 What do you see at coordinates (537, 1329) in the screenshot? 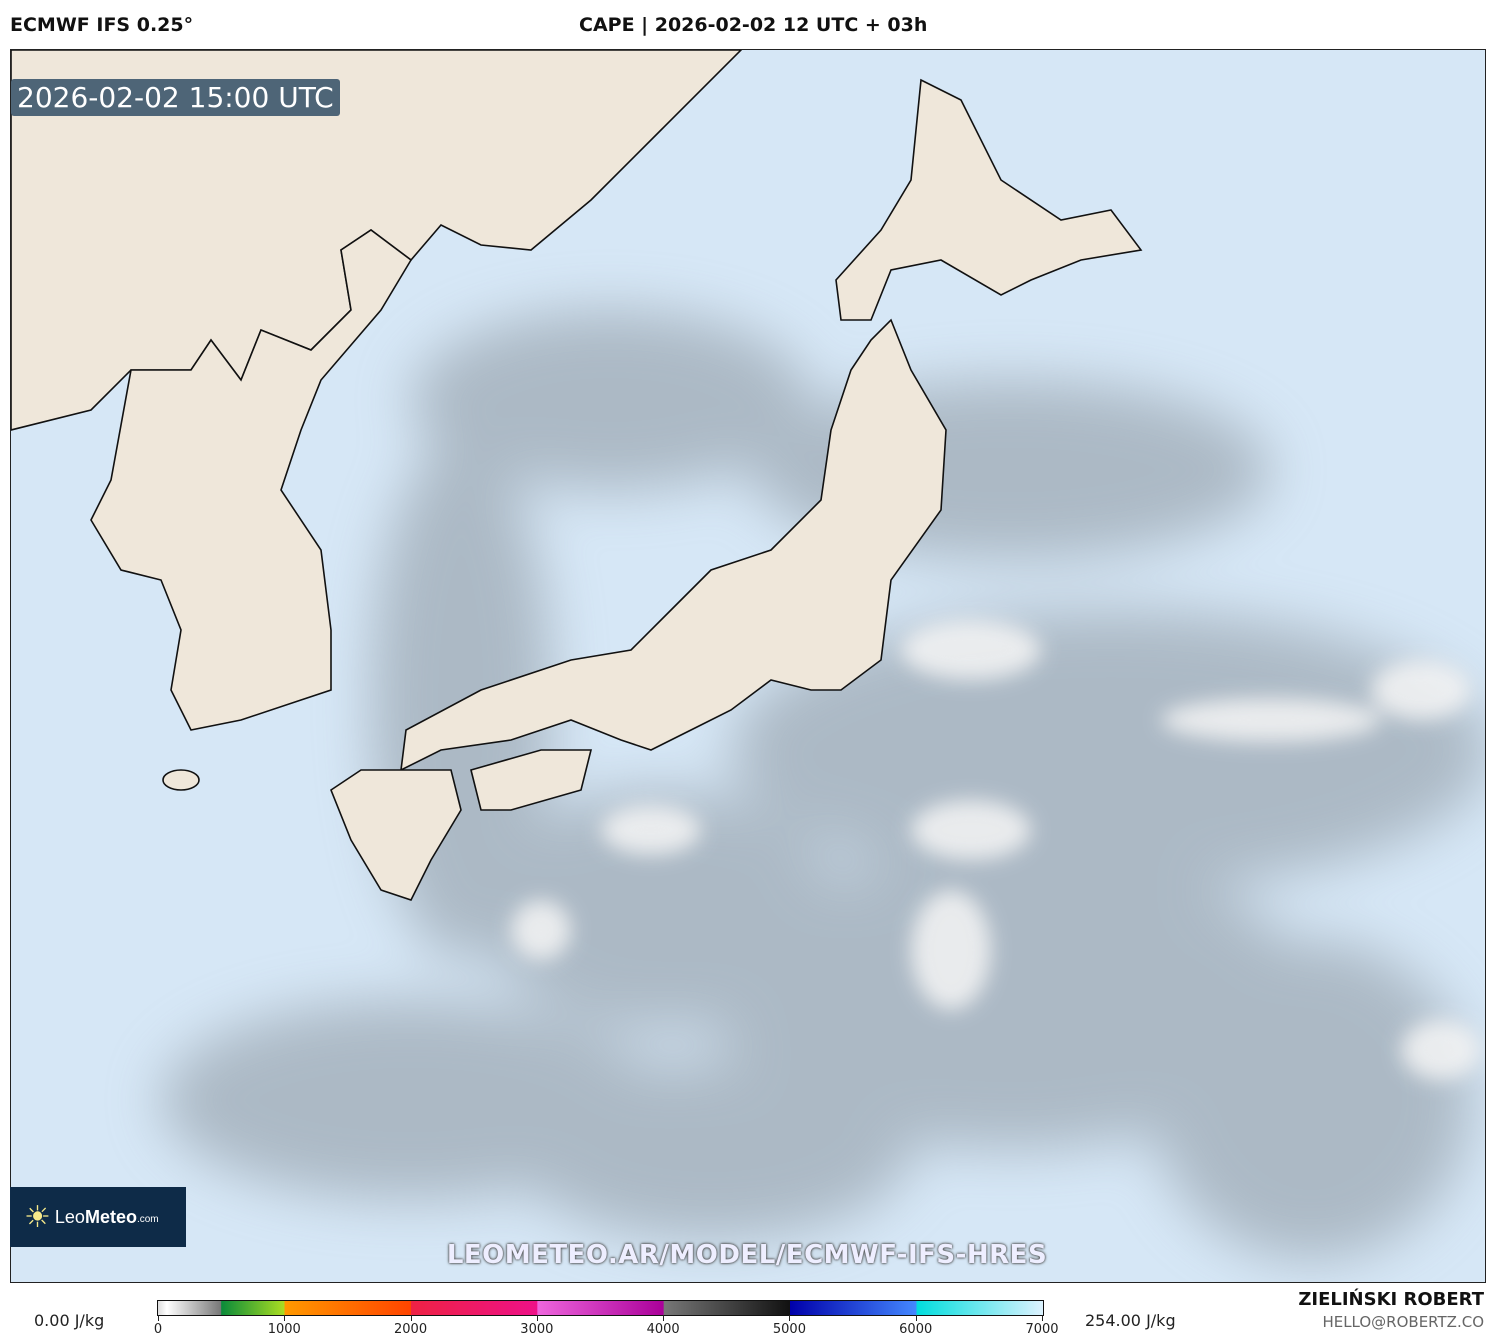
I see `colorbar-tick-label: 3000` at bounding box center [537, 1329].